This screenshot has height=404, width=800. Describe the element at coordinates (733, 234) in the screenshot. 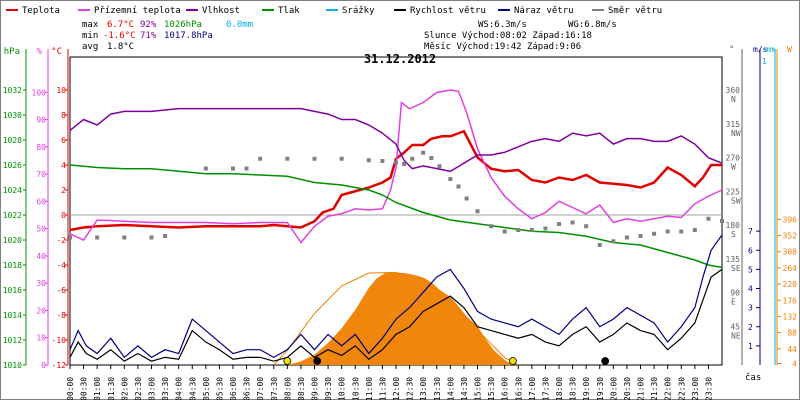

I see `direction-compass-label: S` at that location.